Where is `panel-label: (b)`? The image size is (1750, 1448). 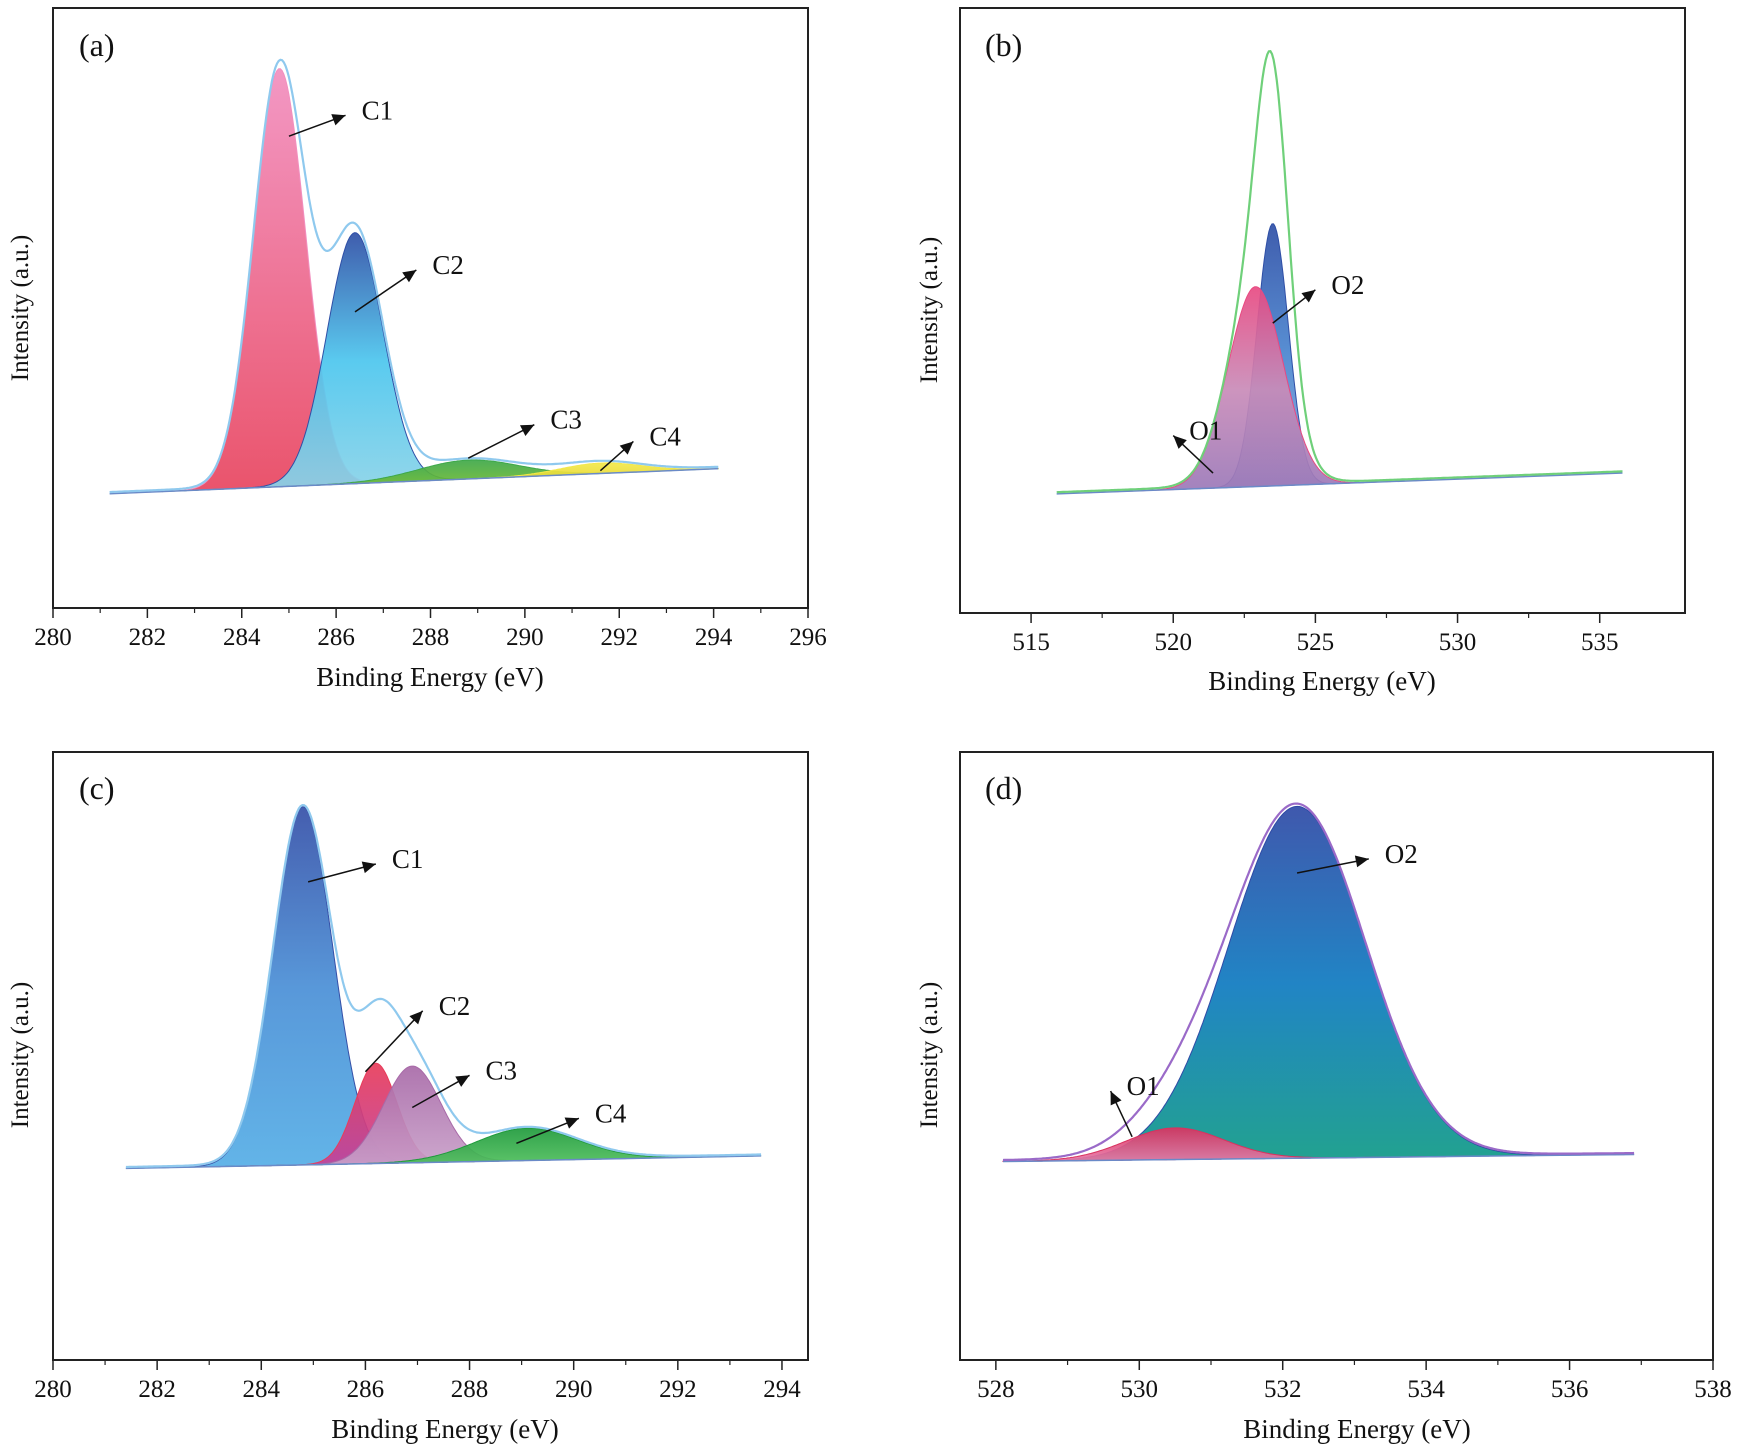 panel-label: (b) is located at coordinates (1003, 45).